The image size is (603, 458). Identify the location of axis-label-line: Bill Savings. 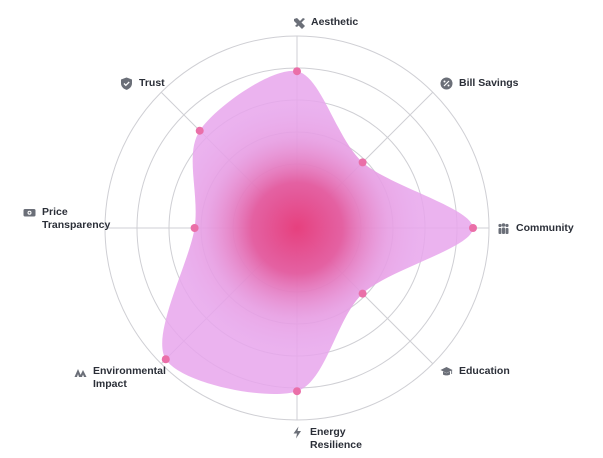
(489, 83).